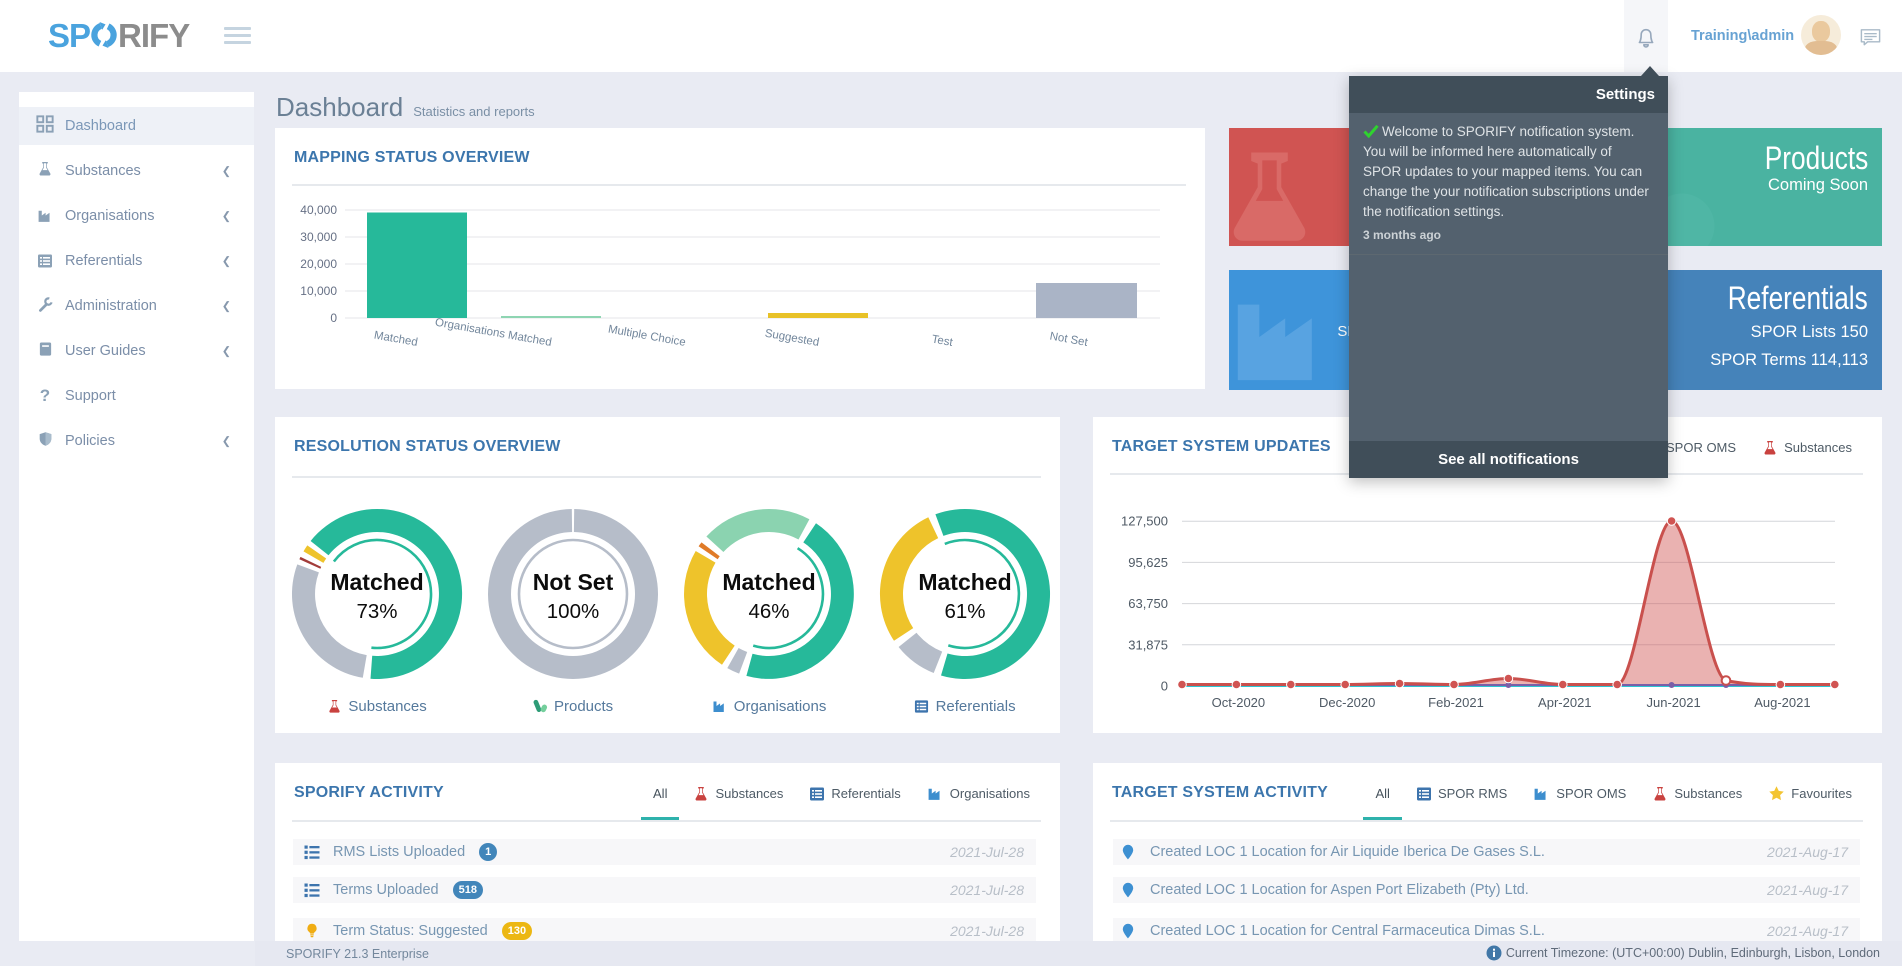 This screenshot has height=966, width=1902. What do you see at coordinates (493, 333) in the screenshot?
I see `svg-text: Organisations Matched` at bounding box center [493, 333].